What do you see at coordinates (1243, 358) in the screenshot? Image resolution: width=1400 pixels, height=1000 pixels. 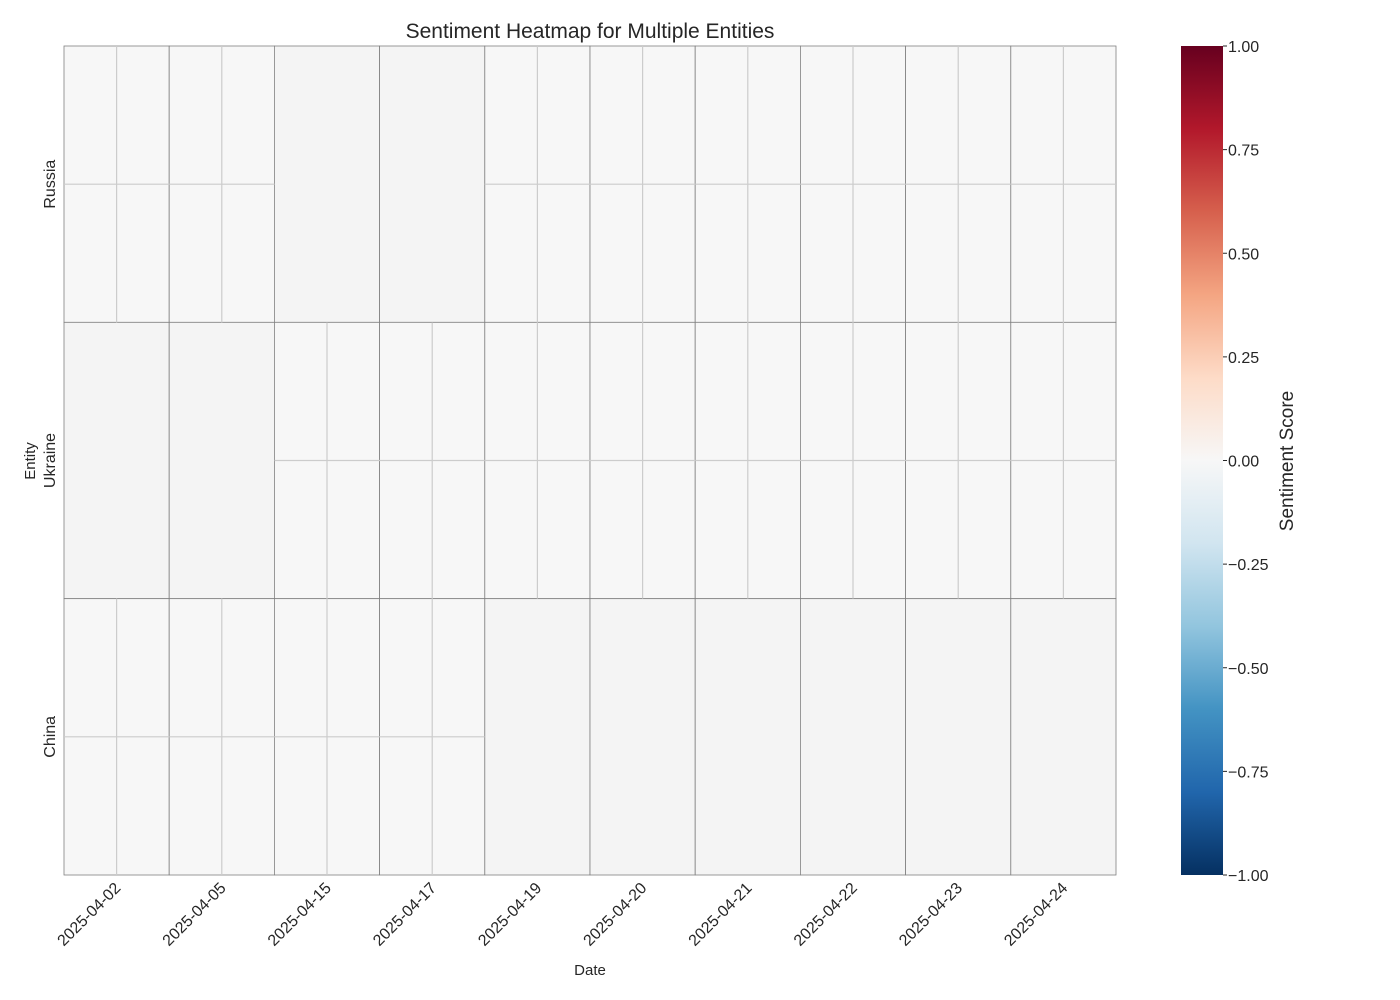 I see `colorbar-tick-label: 0.25` at bounding box center [1243, 358].